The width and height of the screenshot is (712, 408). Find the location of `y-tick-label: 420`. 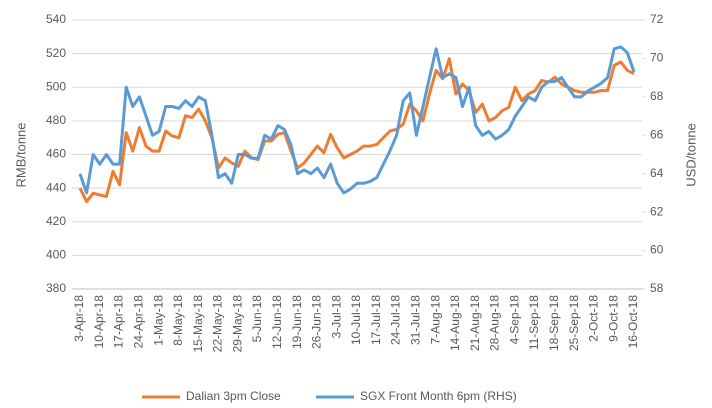

y-tick-label: 420 is located at coordinates (56, 221).